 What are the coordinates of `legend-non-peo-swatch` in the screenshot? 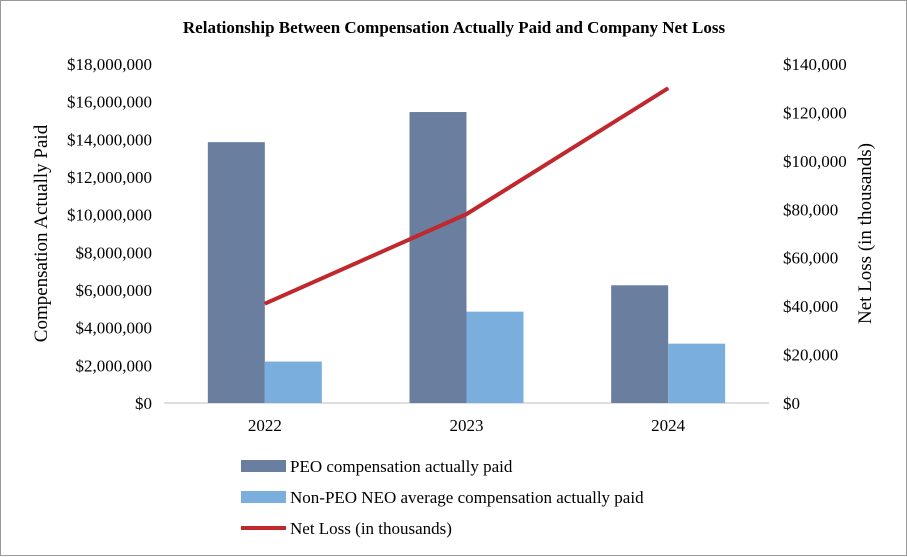 It's located at (263, 497).